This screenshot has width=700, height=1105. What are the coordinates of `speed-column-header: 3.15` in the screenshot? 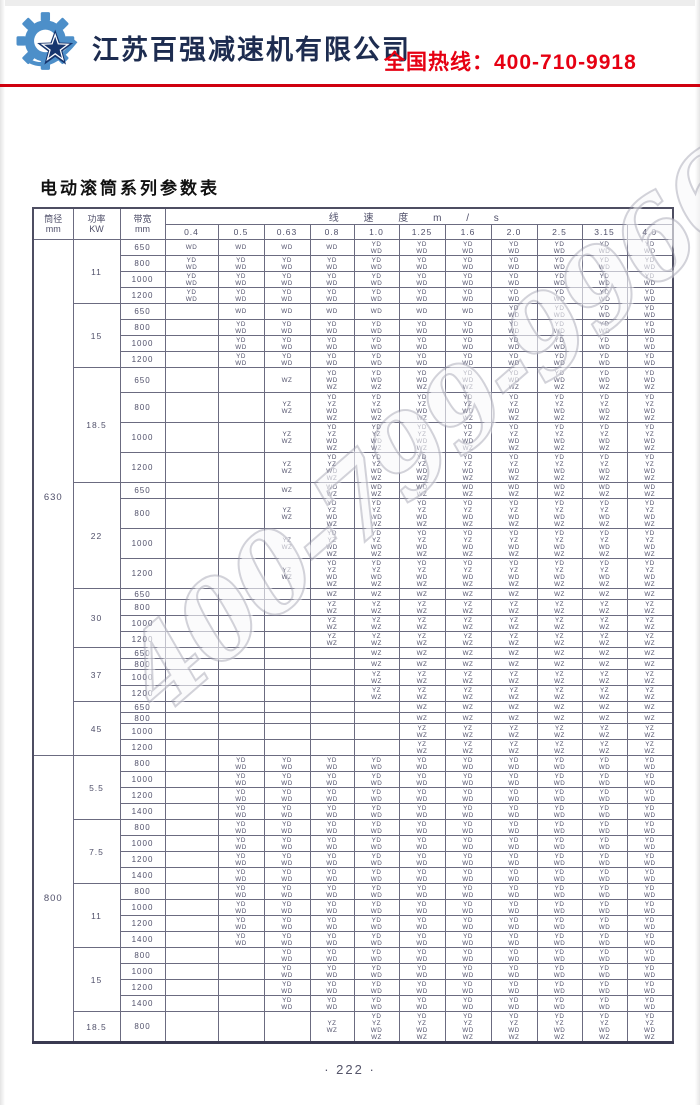 It's located at (604, 232).